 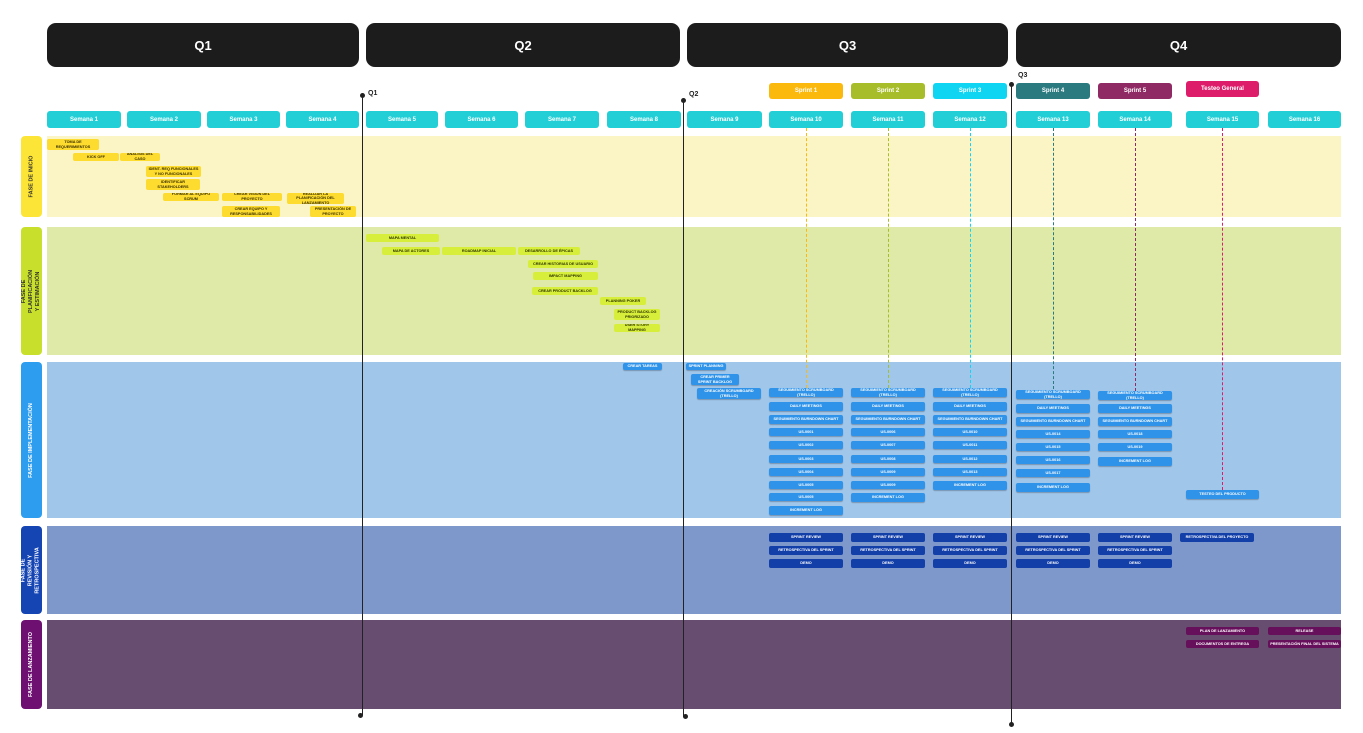 What do you see at coordinates (203, 45) in the screenshot?
I see `quarter-q1: Q1` at bounding box center [203, 45].